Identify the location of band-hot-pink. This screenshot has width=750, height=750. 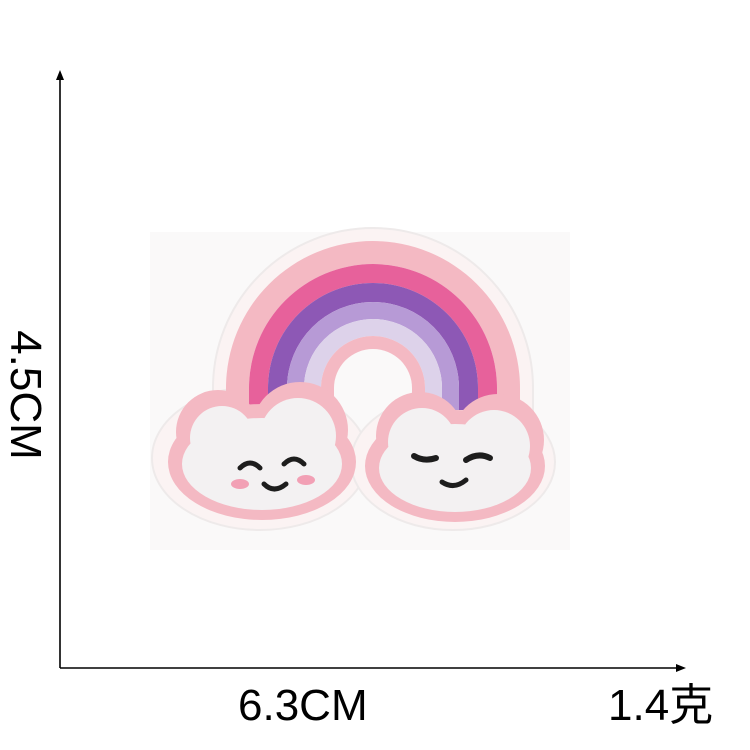
(373, 337).